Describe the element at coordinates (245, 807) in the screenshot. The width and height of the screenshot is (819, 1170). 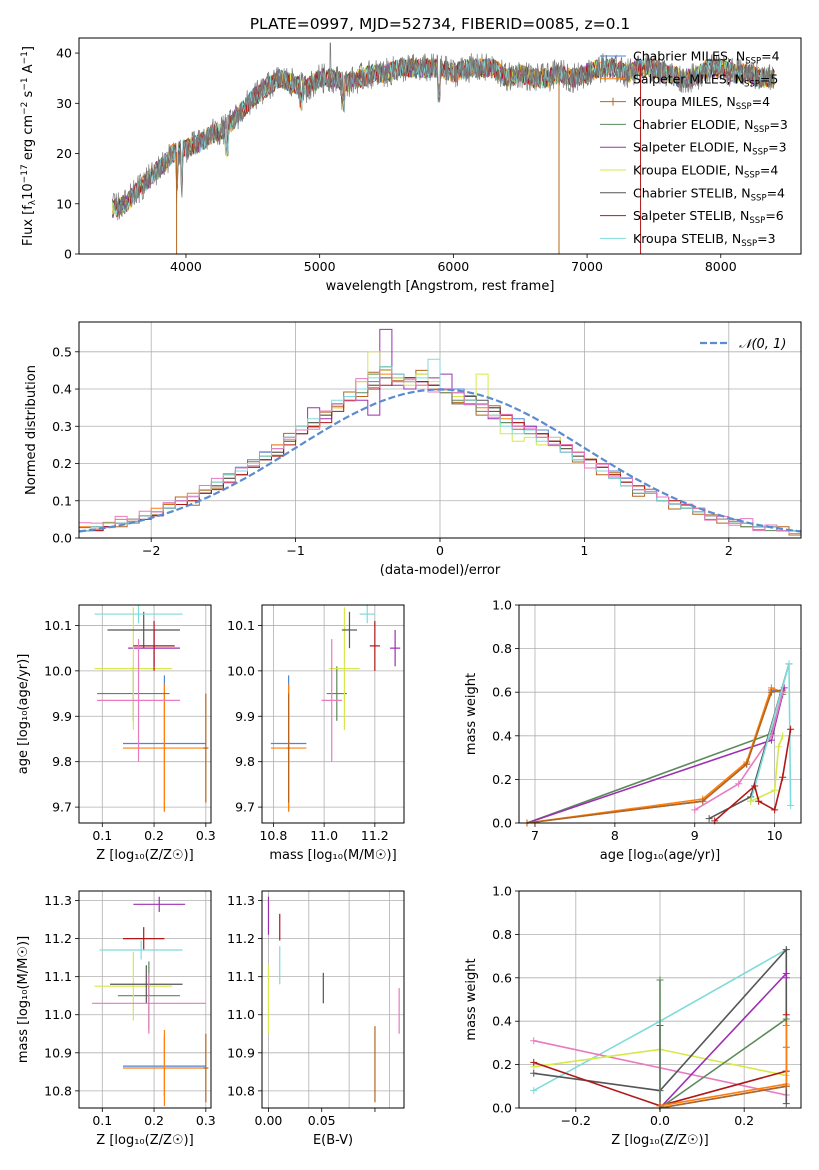
I see `age_vs_mass-ytick-label: 9.7` at that location.